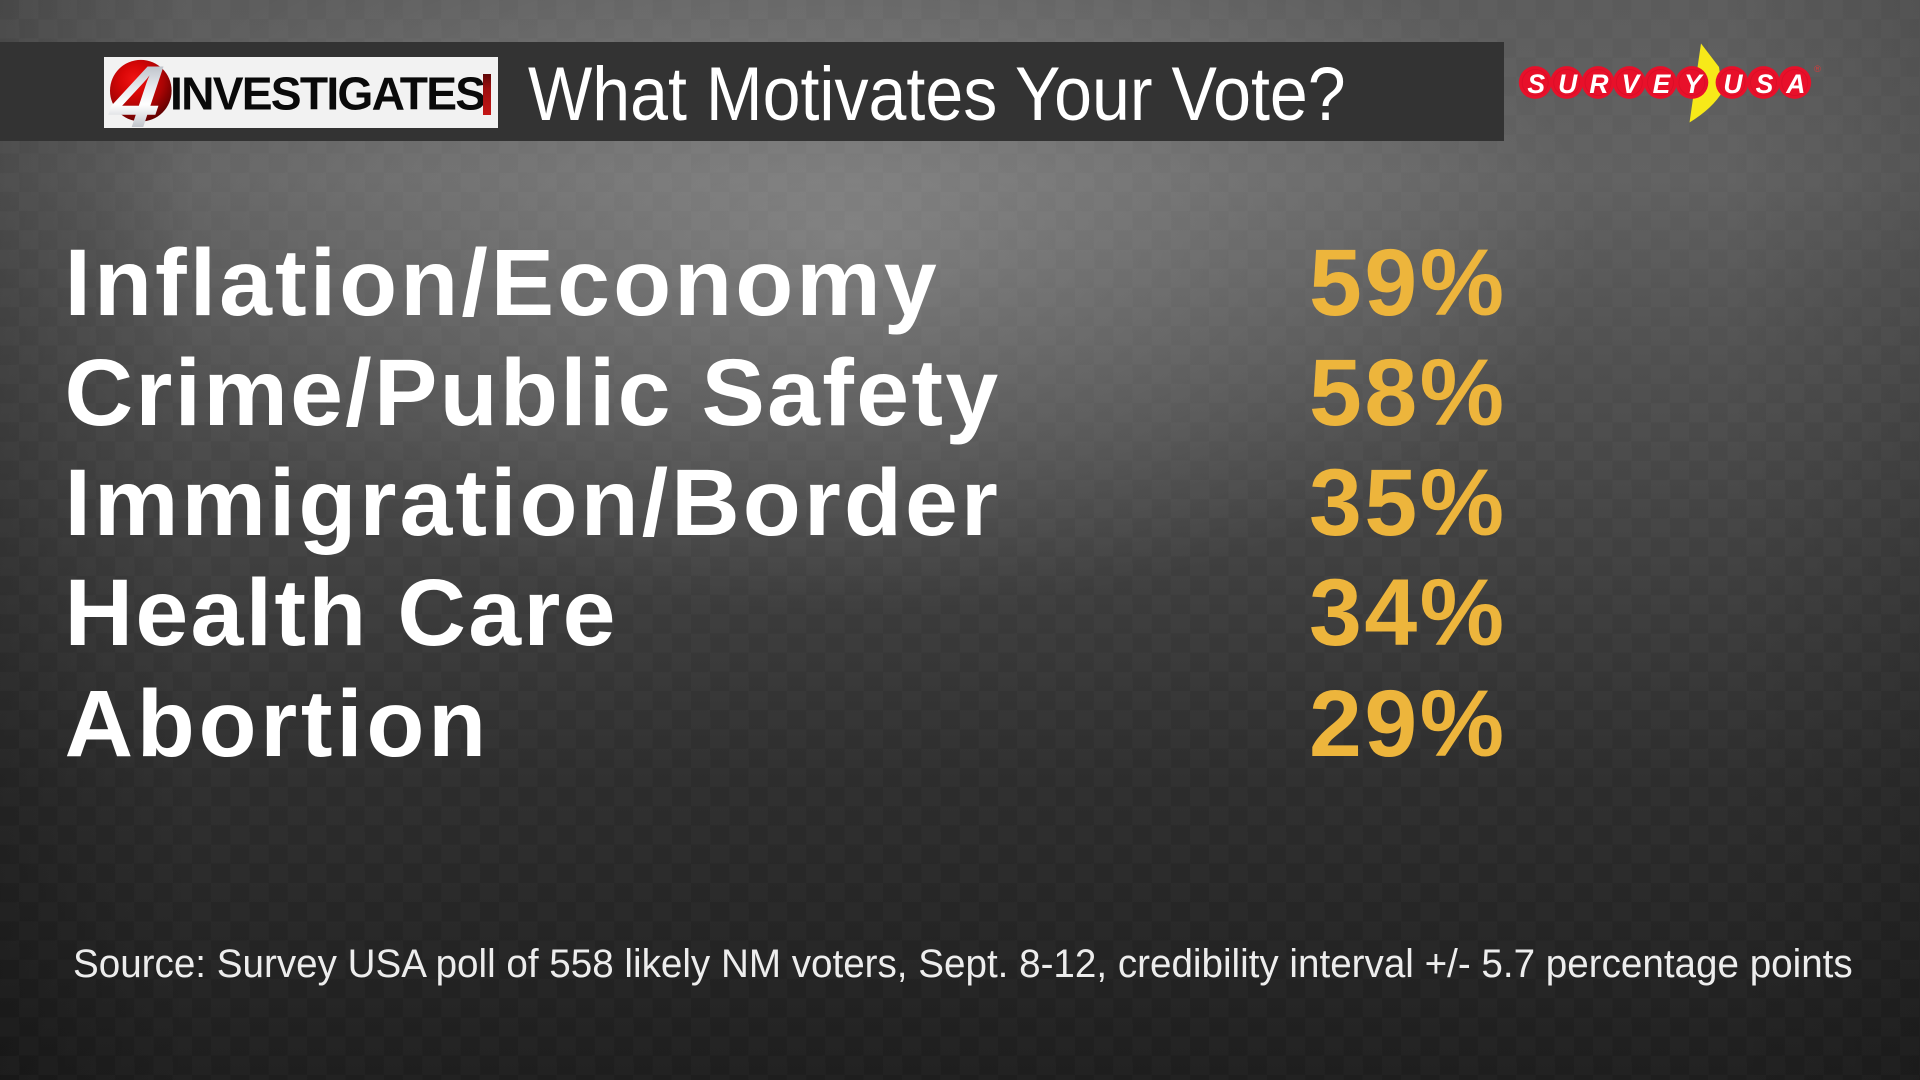 This screenshot has height=1080, width=1920. I want to click on svg-text: E, so click(1662, 84).